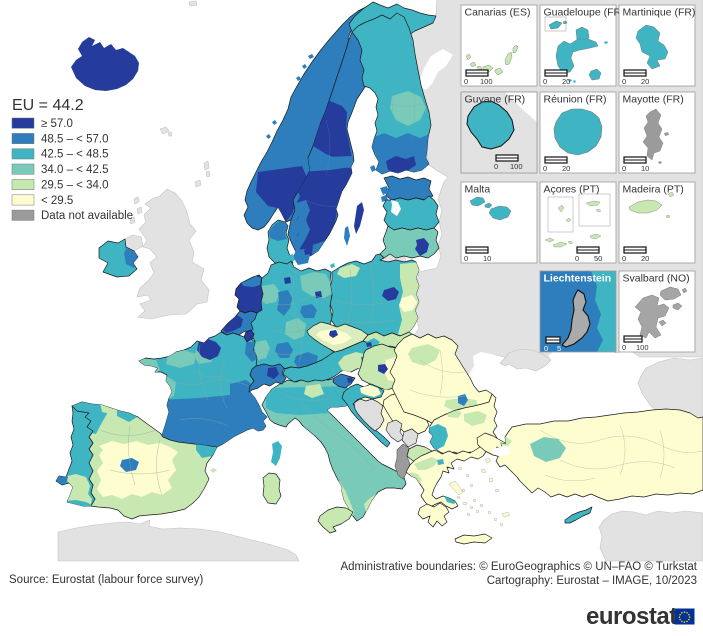 The width and height of the screenshot is (703, 636). I want to click on svg-text: Açores (PT), so click(572, 190).